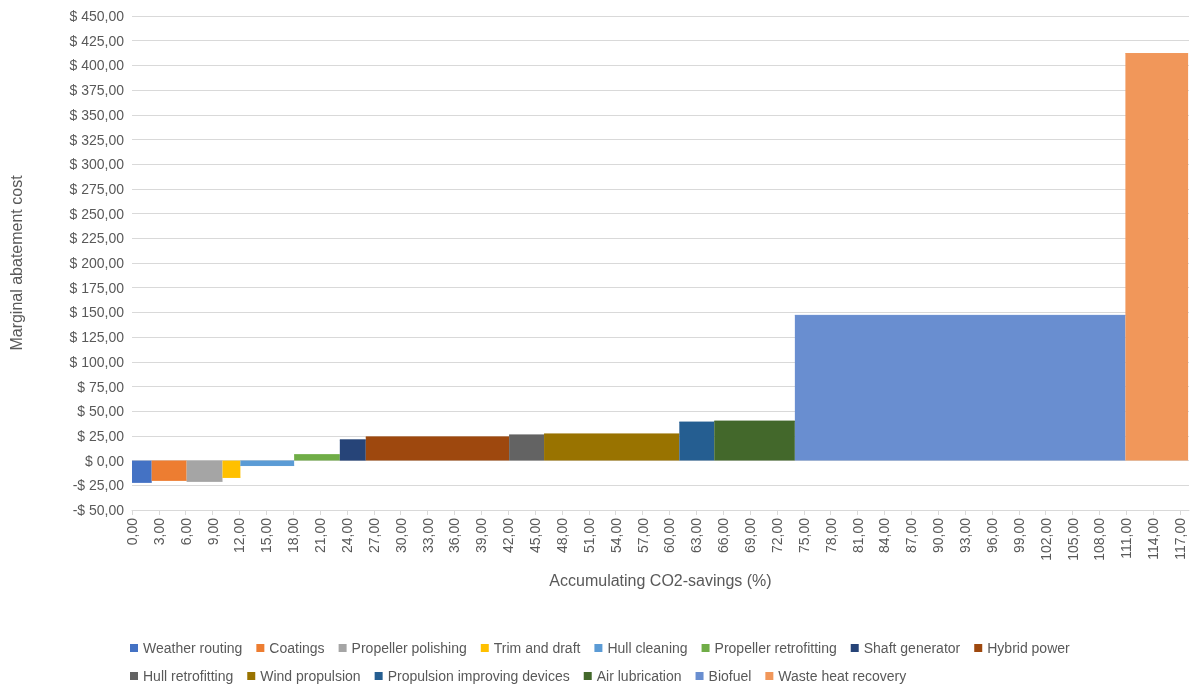  I want to click on x-tick-label: 117,00, so click(1180, 538).